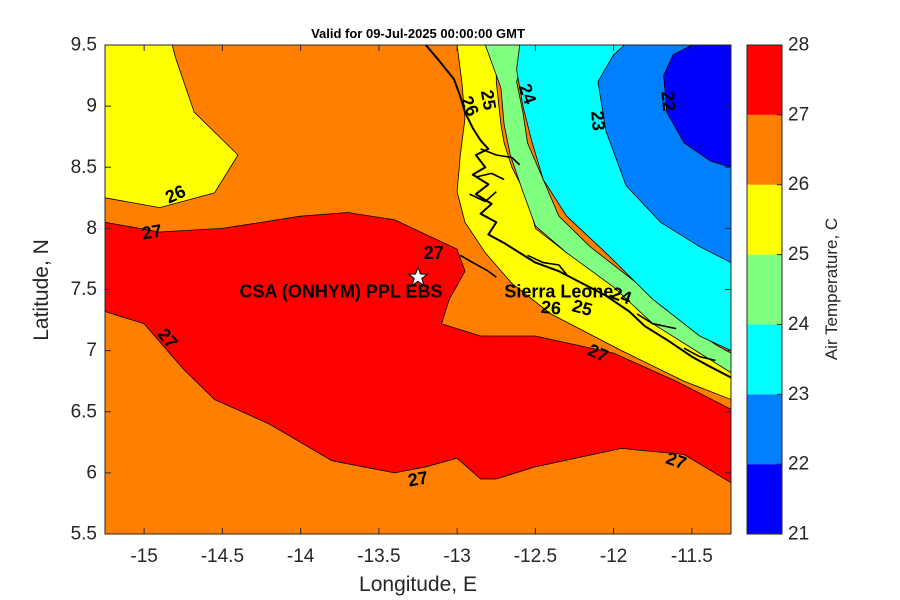 The image size is (900, 600). What do you see at coordinates (798, 45) in the screenshot?
I see `colorbar-tick-label: 28` at bounding box center [798, 45].